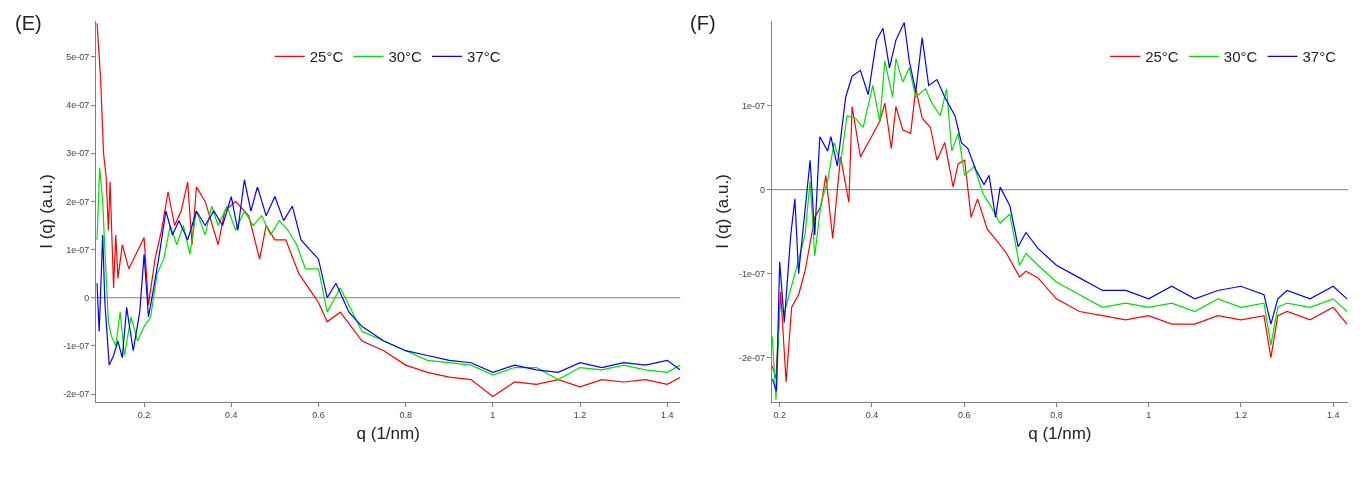  Describe the element at coordinates (78, 201) in the screenshot. I see `y-tick-label: 2e-07` at that location.